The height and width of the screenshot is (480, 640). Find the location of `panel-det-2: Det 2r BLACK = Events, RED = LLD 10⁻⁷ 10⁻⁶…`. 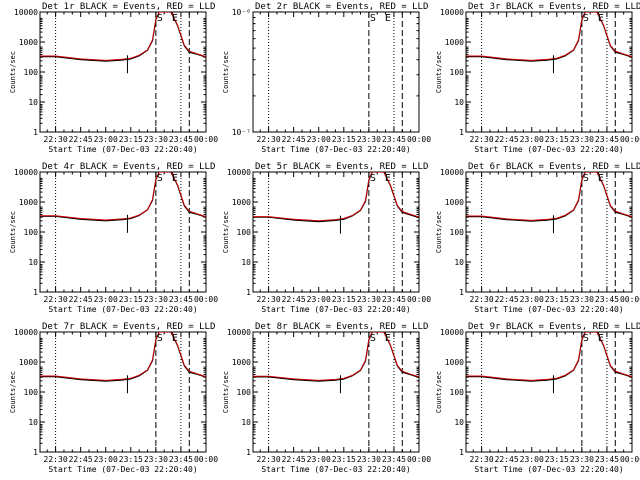

panel-det-2: Det 2r BLACK = Events, RED = LLD 10⁻⁷ 10⁻⁶… is located at coordinates (326, 78).